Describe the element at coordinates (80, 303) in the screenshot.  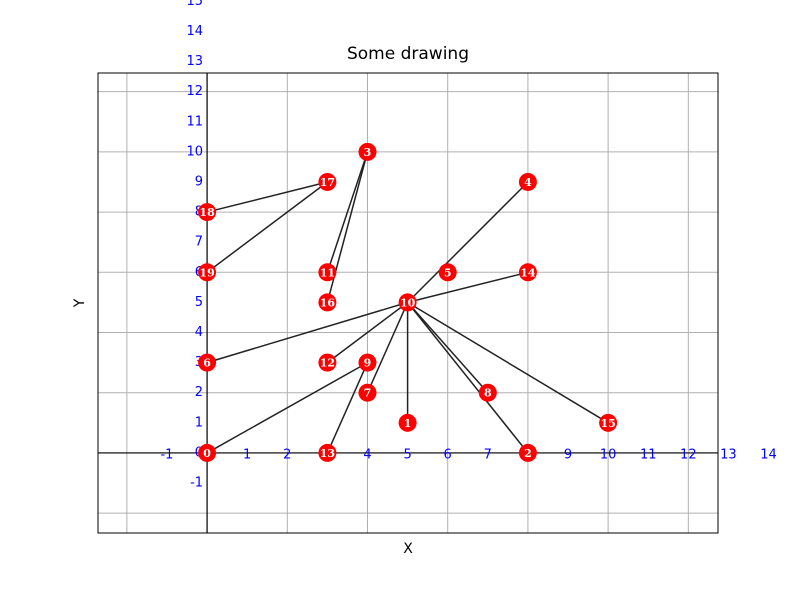
I see `y-axis-label: Y` at that location.